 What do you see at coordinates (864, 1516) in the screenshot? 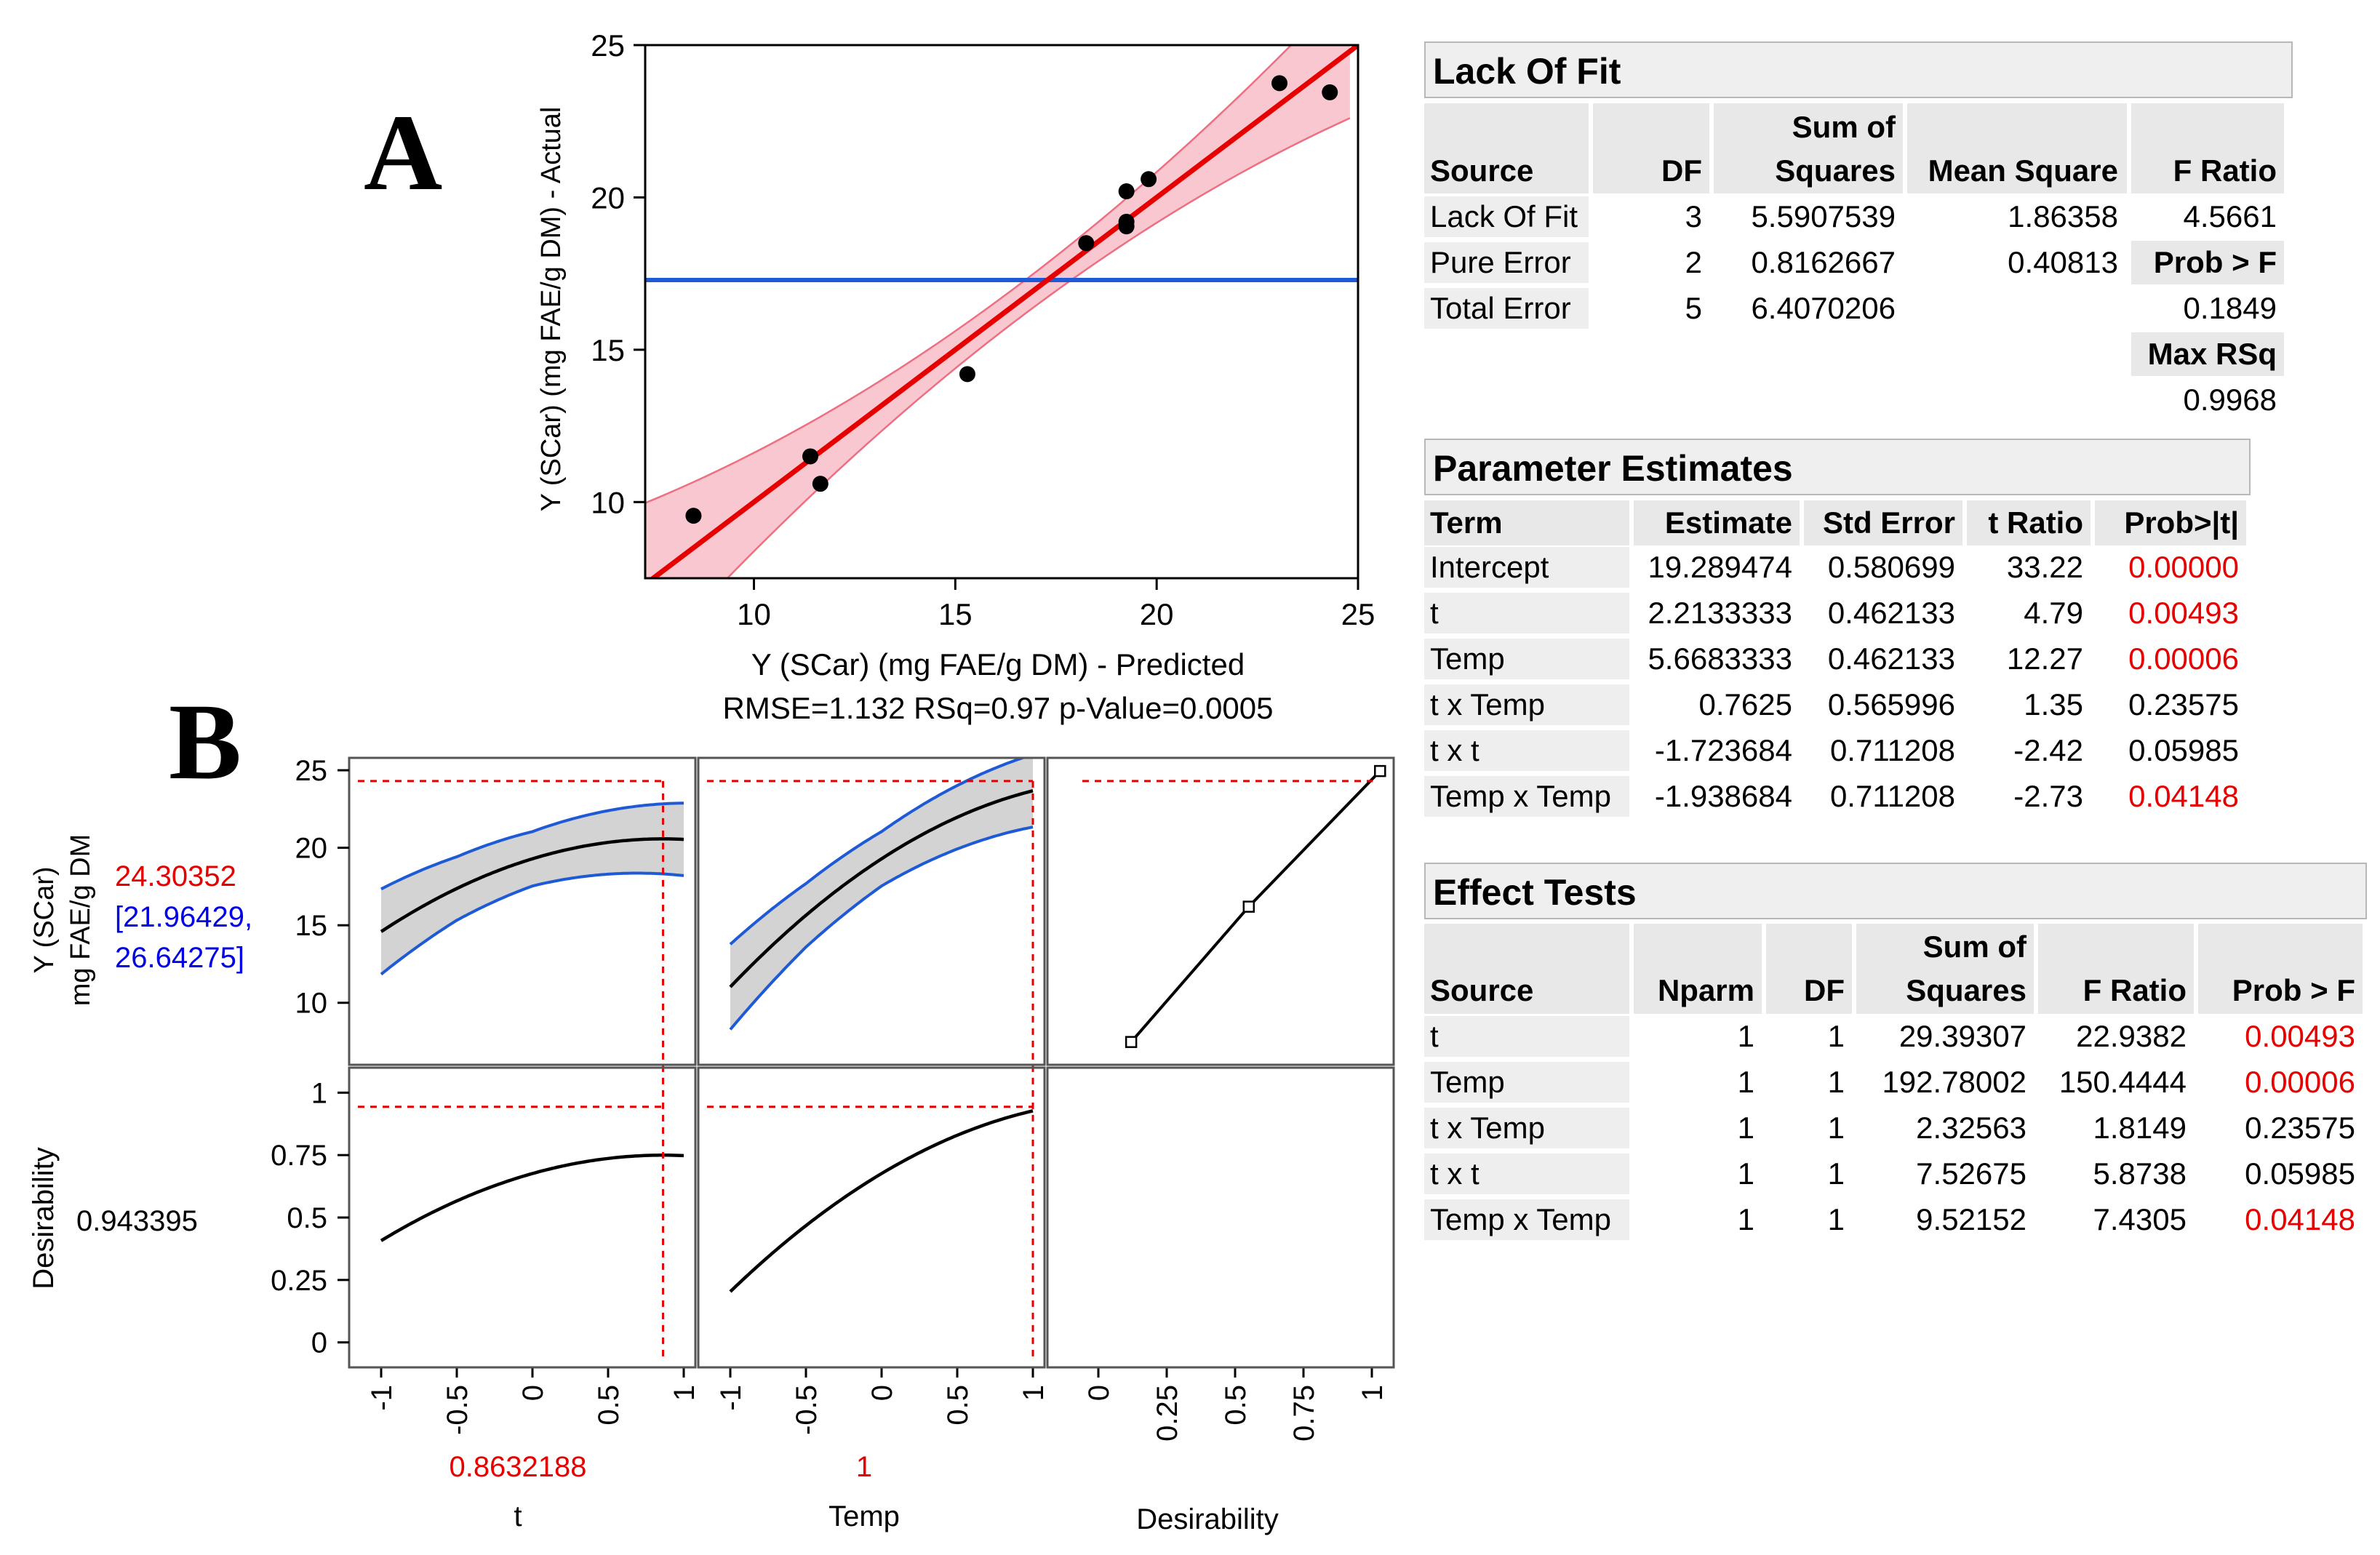
I see `factor-temp-name: Temp` at bounding box center [864, 1516].